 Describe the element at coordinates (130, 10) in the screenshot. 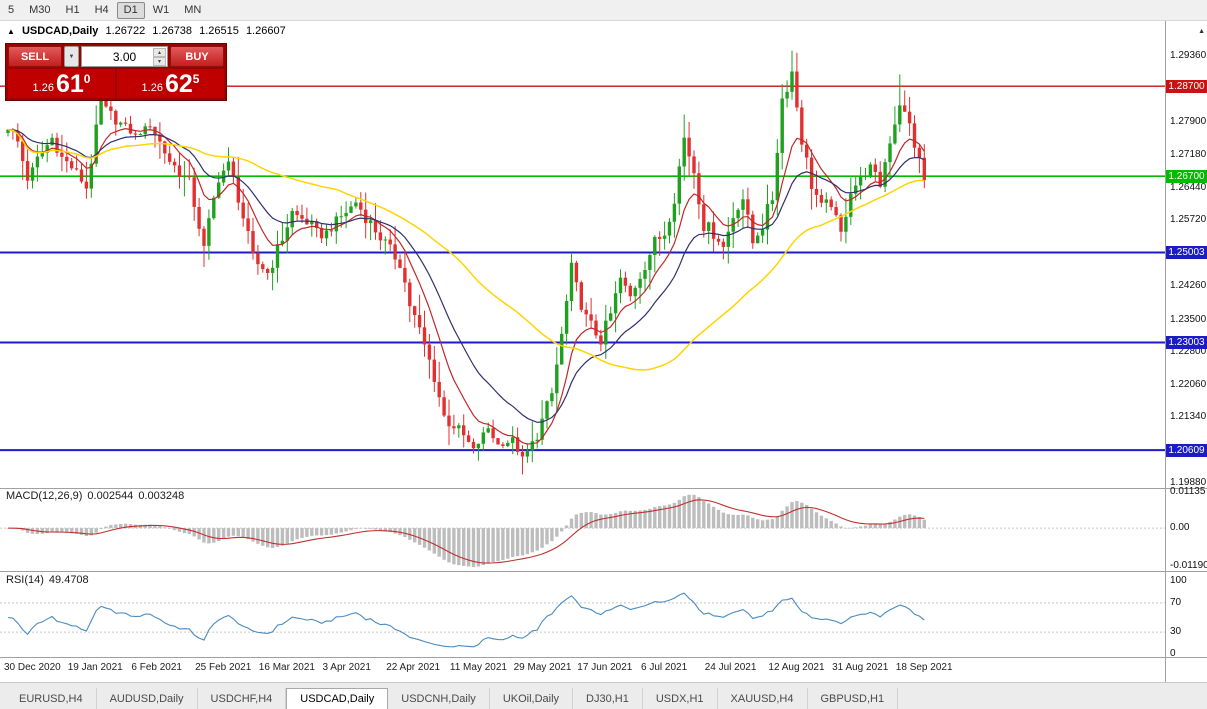

I see `timeframe-d1: D1` at that location.